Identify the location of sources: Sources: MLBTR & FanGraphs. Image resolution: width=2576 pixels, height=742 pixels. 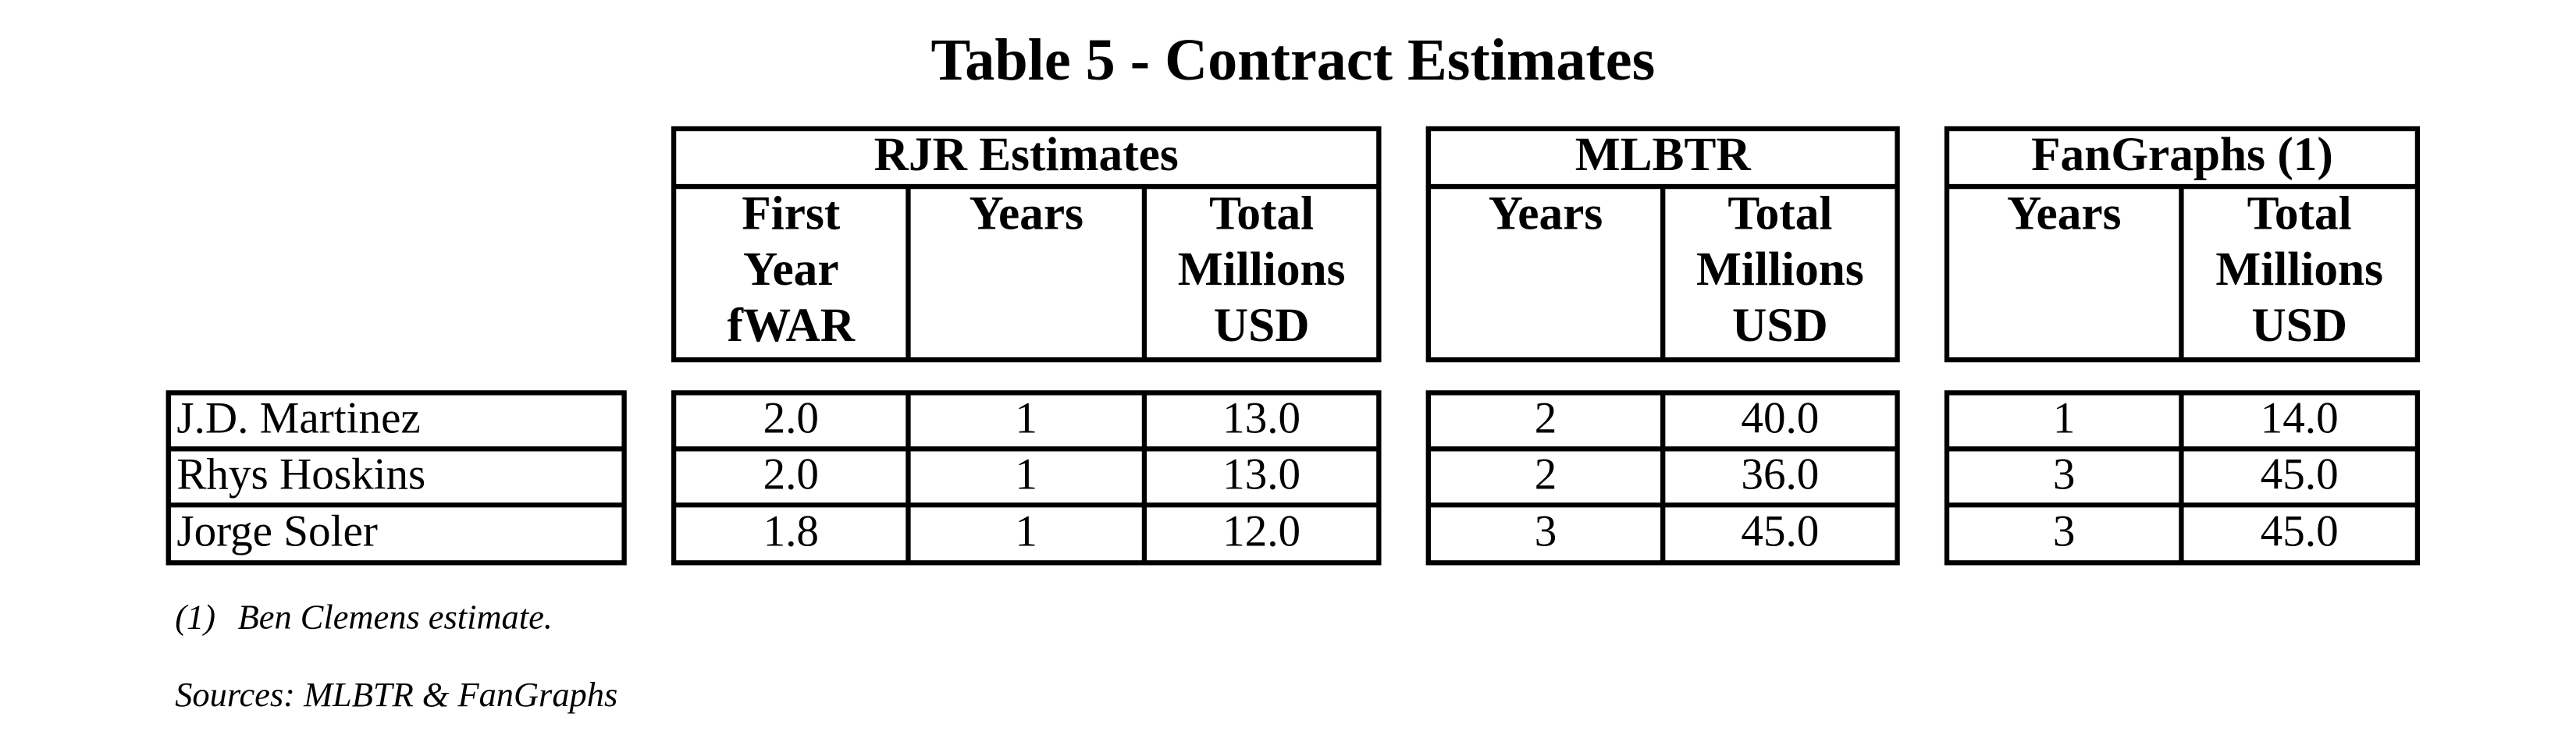
(396, 694).